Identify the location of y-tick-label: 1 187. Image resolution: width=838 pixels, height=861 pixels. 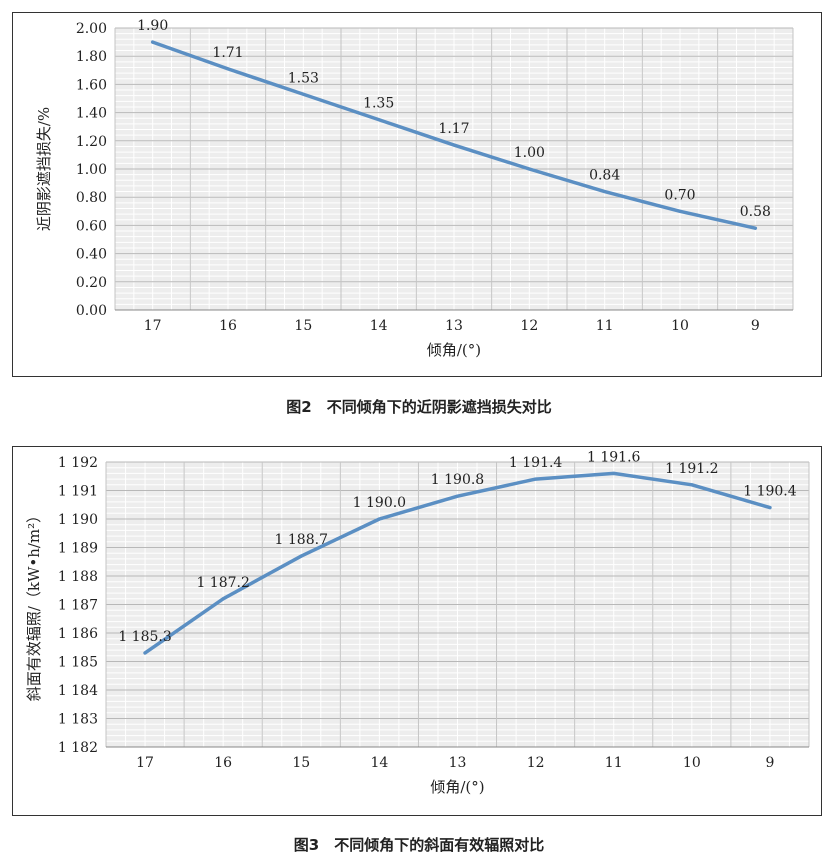
(78, 606).